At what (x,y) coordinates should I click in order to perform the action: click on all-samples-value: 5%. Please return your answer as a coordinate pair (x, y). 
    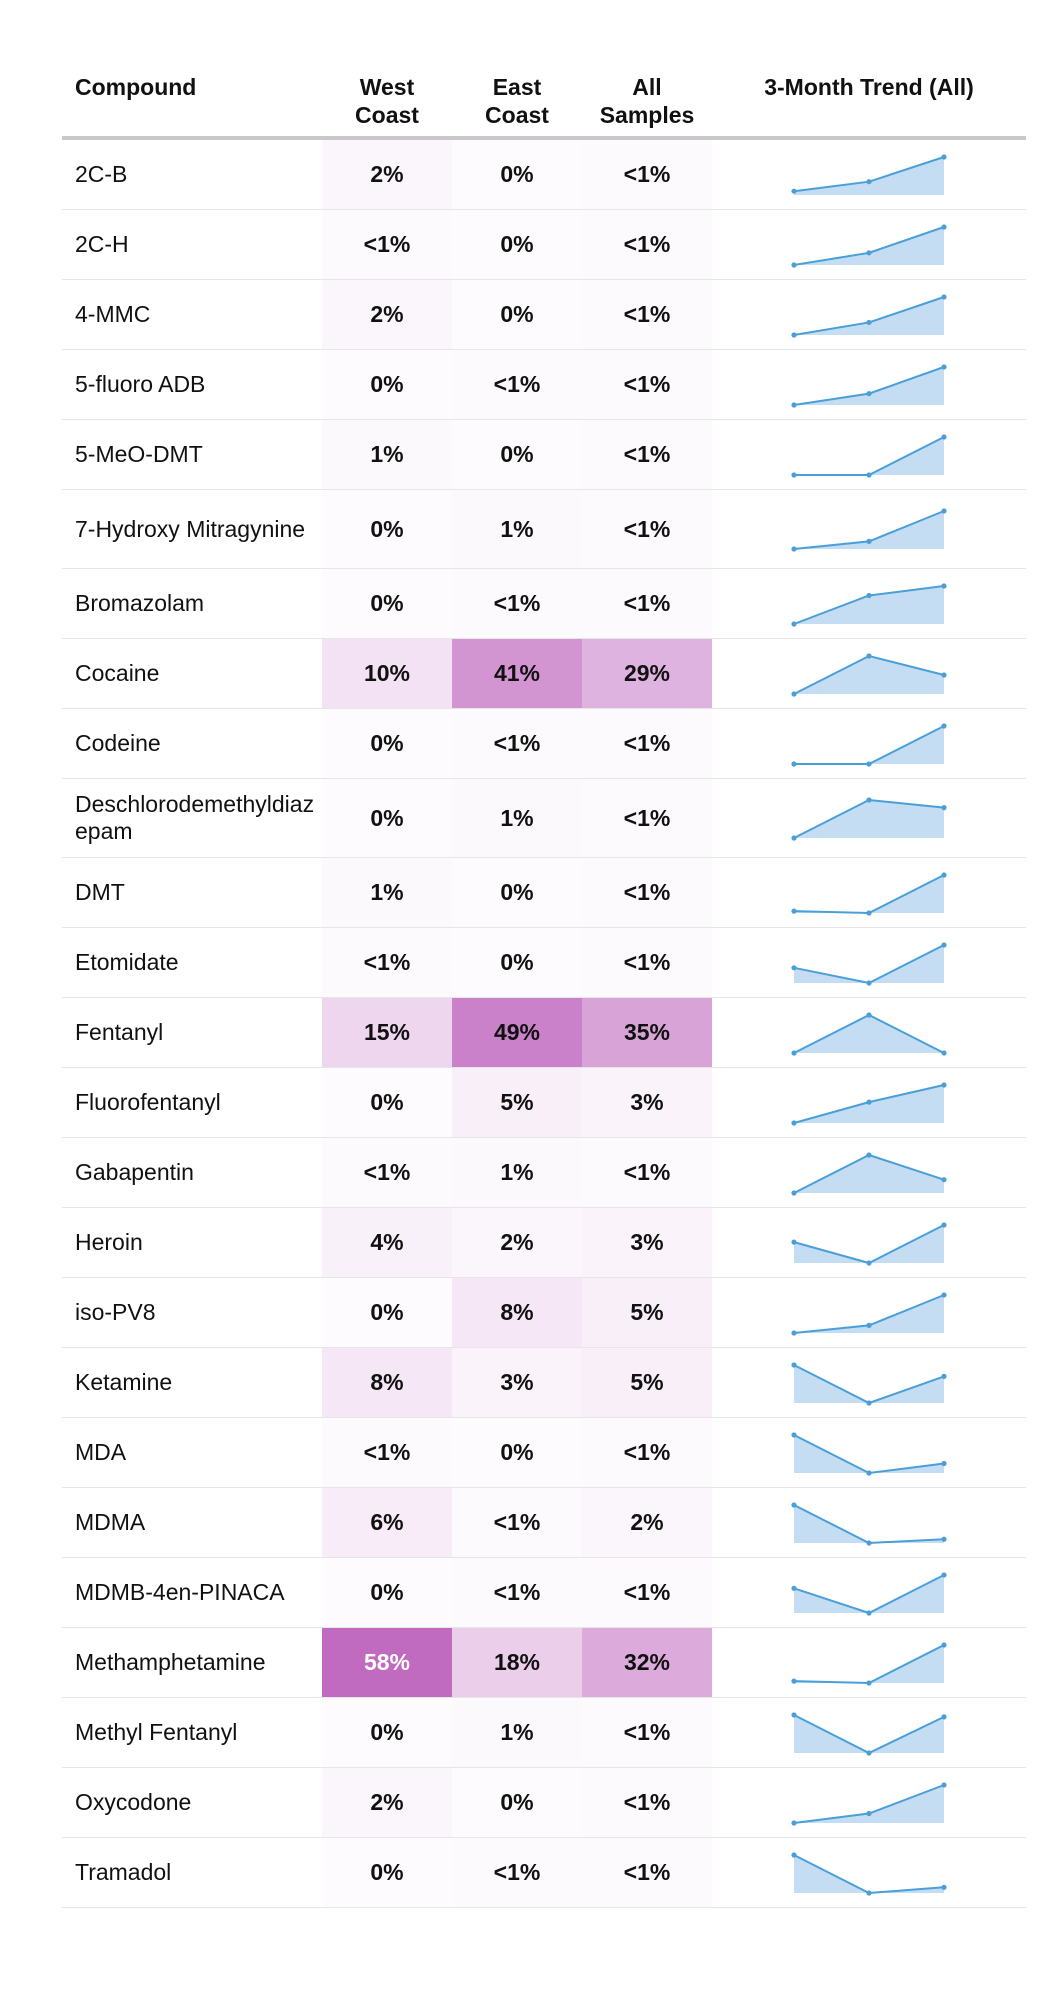
    Looking at the image, I should click on (647, 1382).